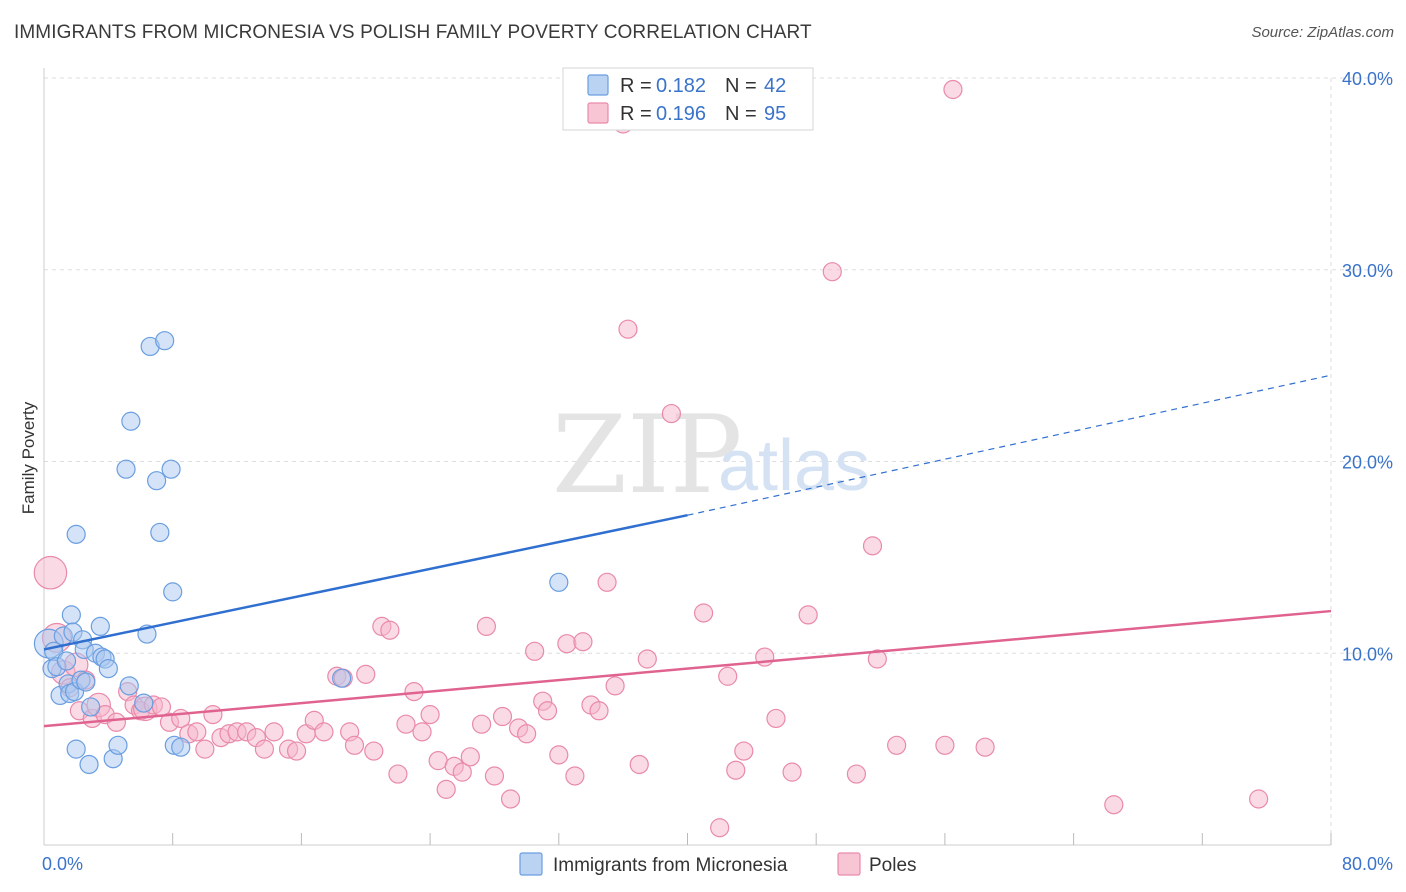  I want to click on trend-line-micronesia, so click(365, 582).